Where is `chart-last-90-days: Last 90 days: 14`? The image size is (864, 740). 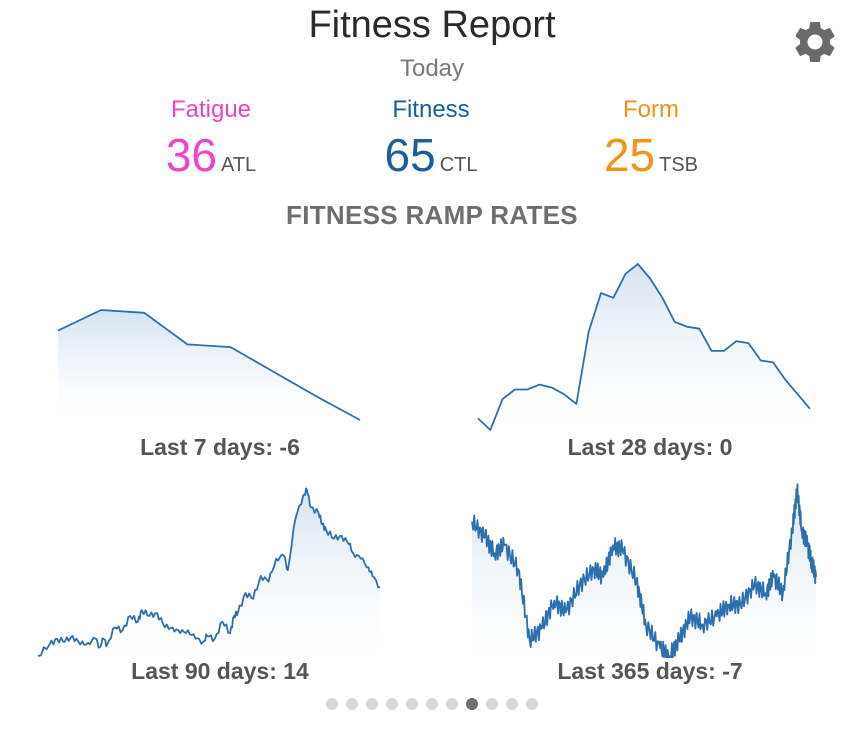 chart-last-90-days: Last 90 days: 14 is located at coordinates (220, 588).